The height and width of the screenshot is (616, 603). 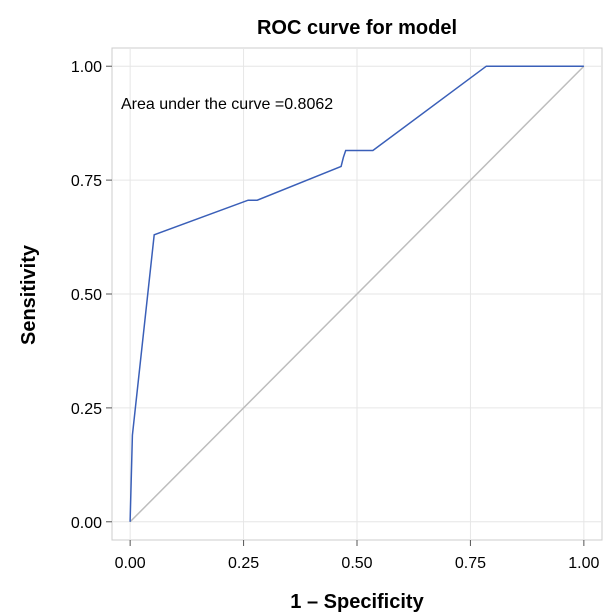 I want to click on x-axis-ticks: 0.00 0.25 0.50 0.75 1.00, so click(x=357, y=556).